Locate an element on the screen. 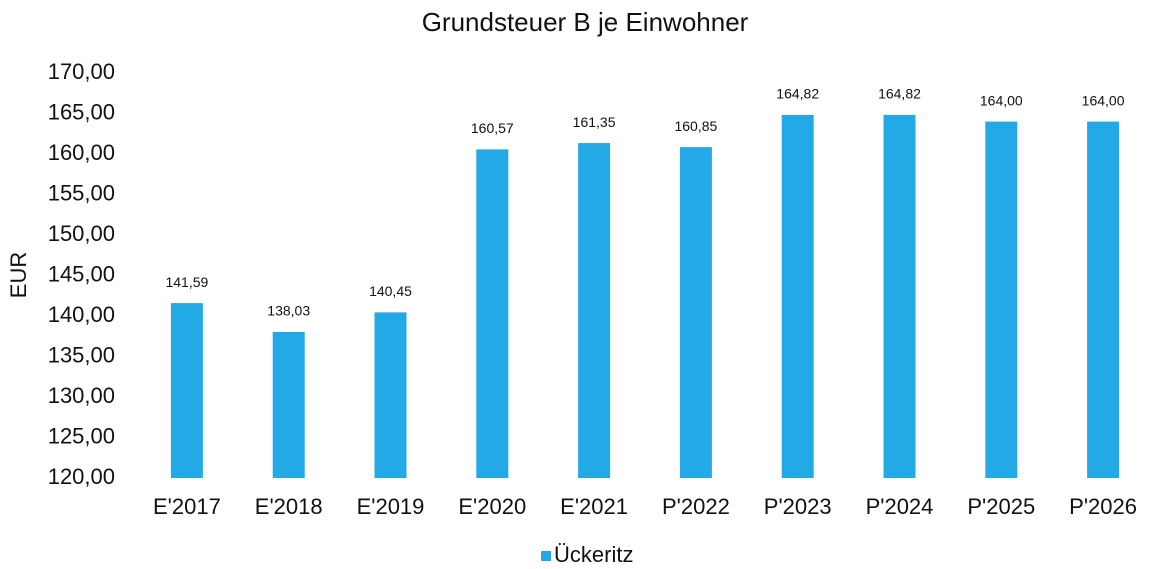  y-tick-label: 130,00 is located at coordinates (81, 395).